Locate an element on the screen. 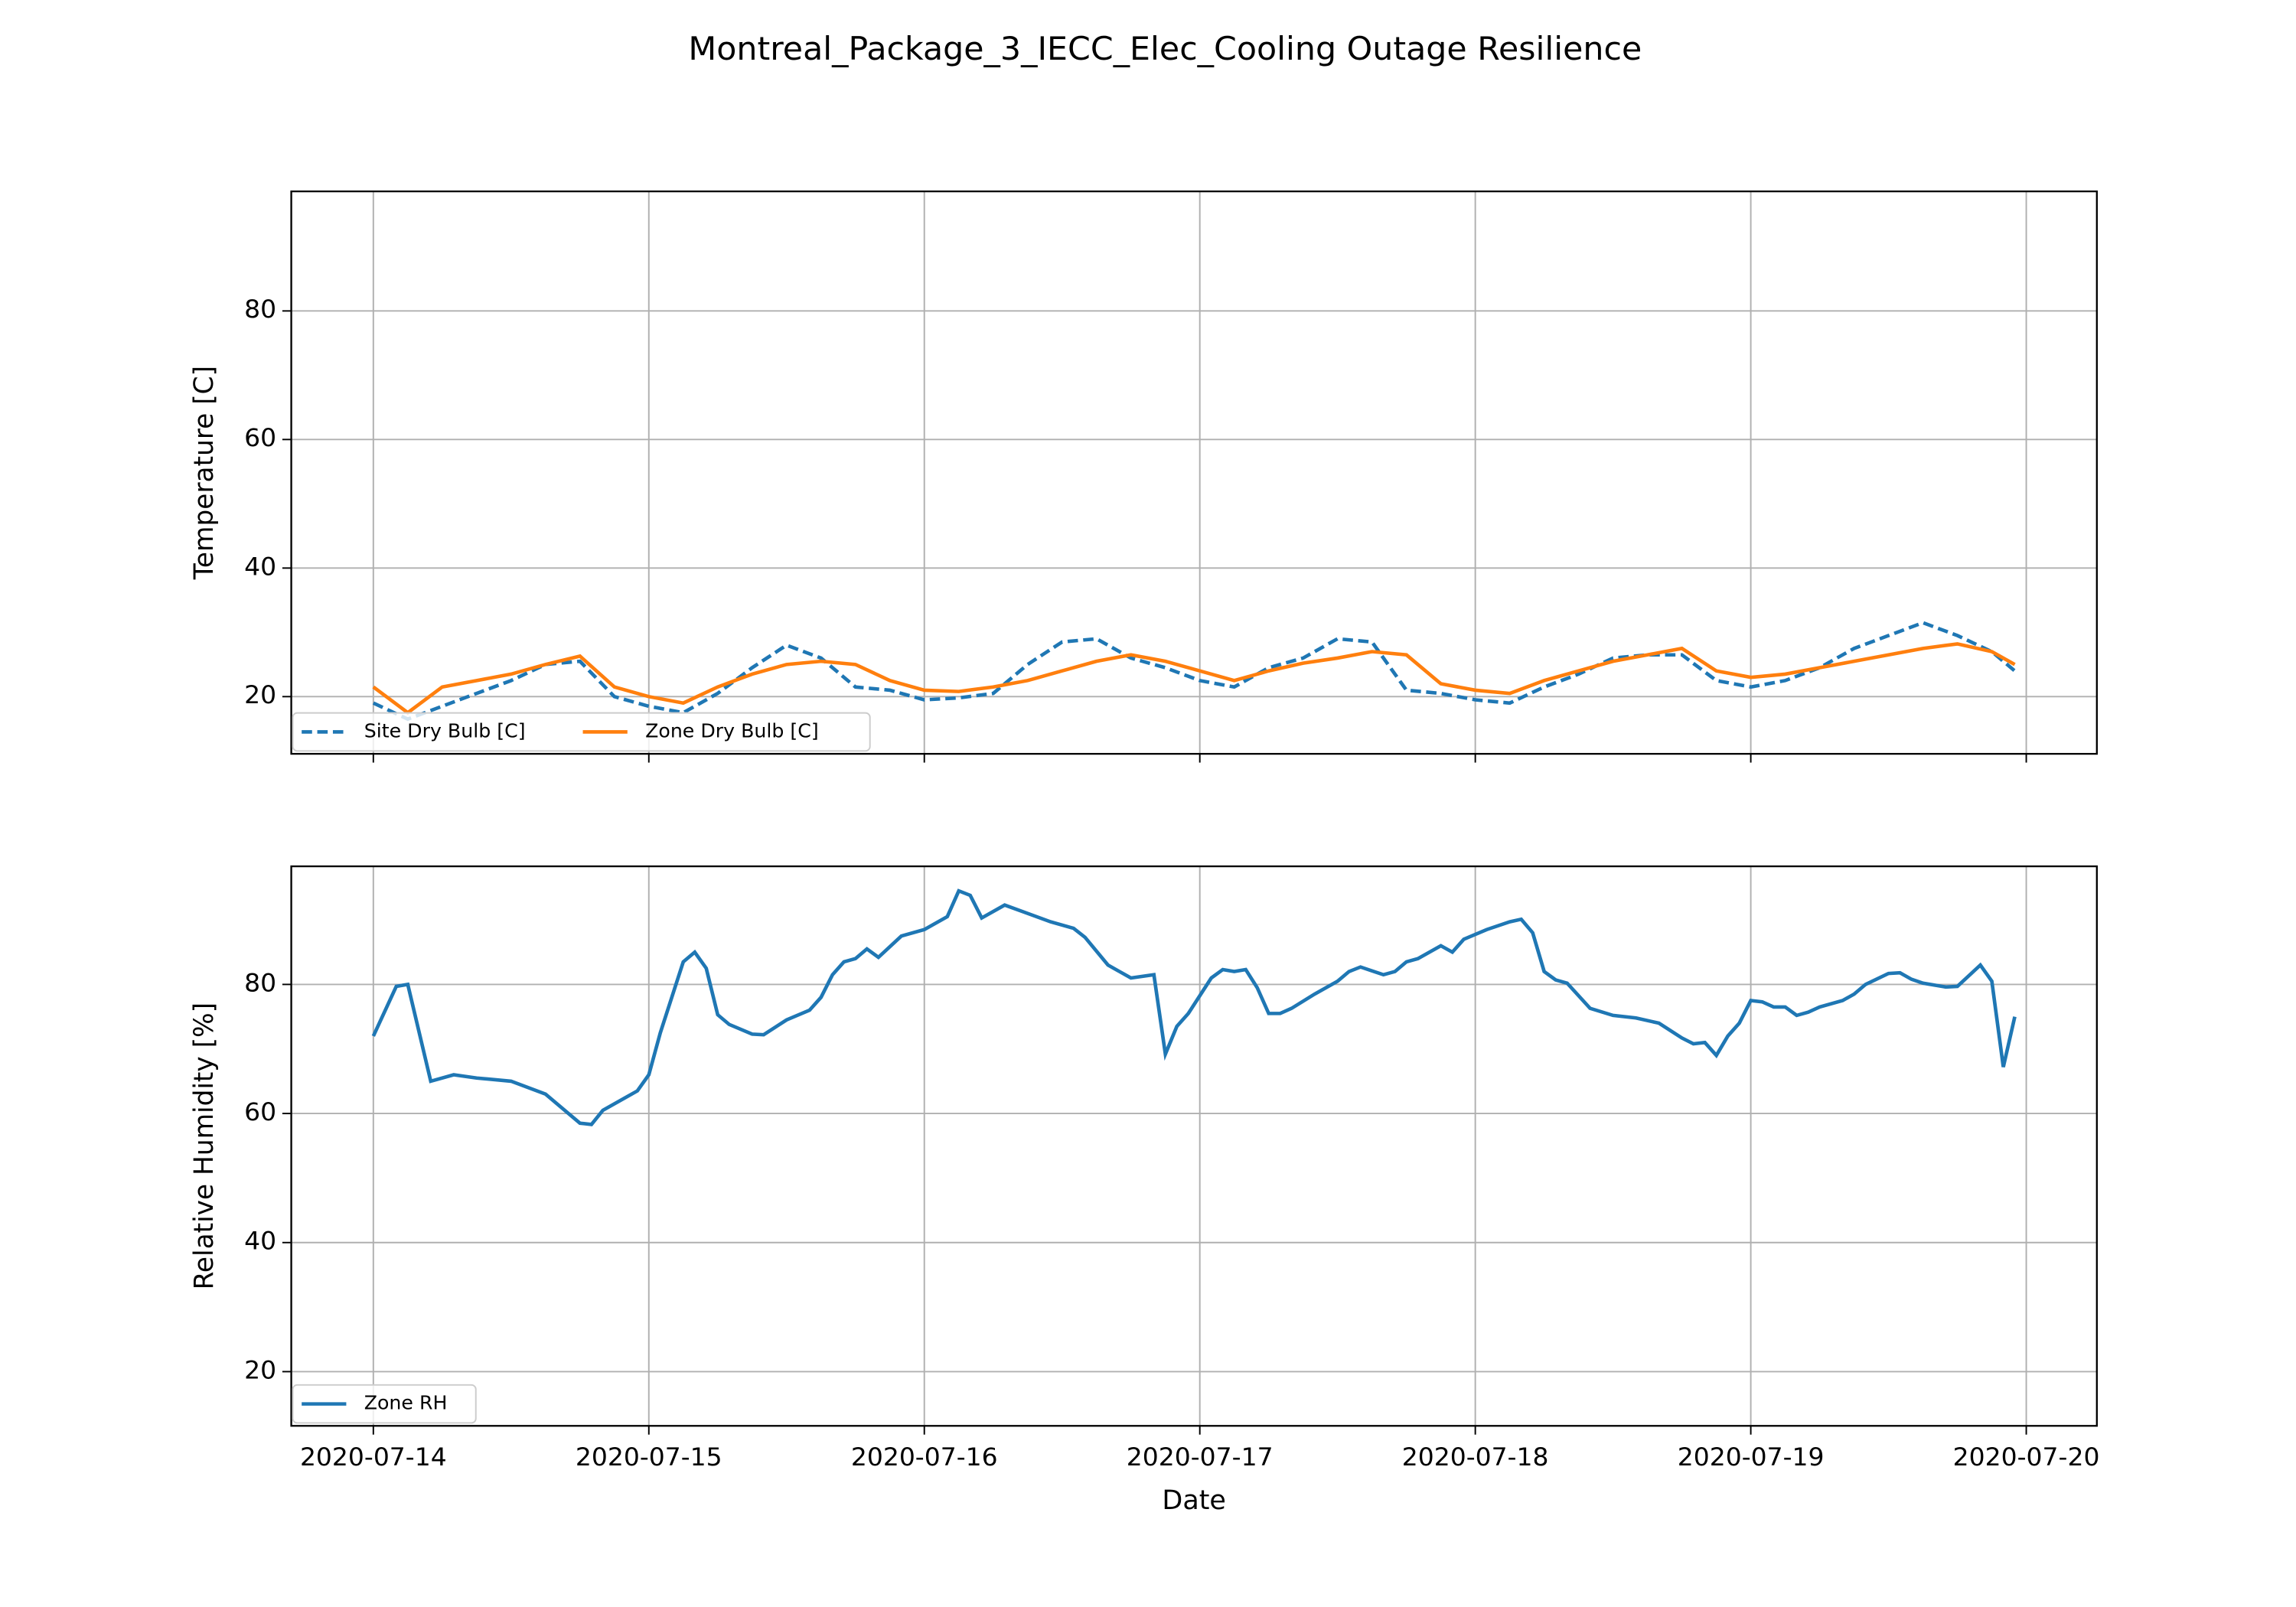 The width and height of the screenshot is (2296, 1607). x-tick-label: 2020-07-14 is located at coordinates (373, 1457).